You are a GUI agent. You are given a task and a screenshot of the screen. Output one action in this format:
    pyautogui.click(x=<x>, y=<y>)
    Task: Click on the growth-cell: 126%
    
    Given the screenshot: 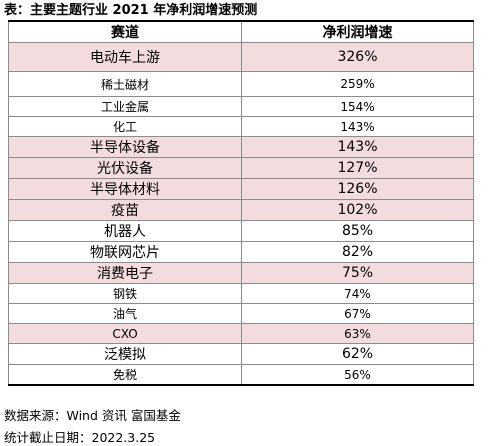 What is the action you would take?
    pyautogui.click(x=357, y=189)
    